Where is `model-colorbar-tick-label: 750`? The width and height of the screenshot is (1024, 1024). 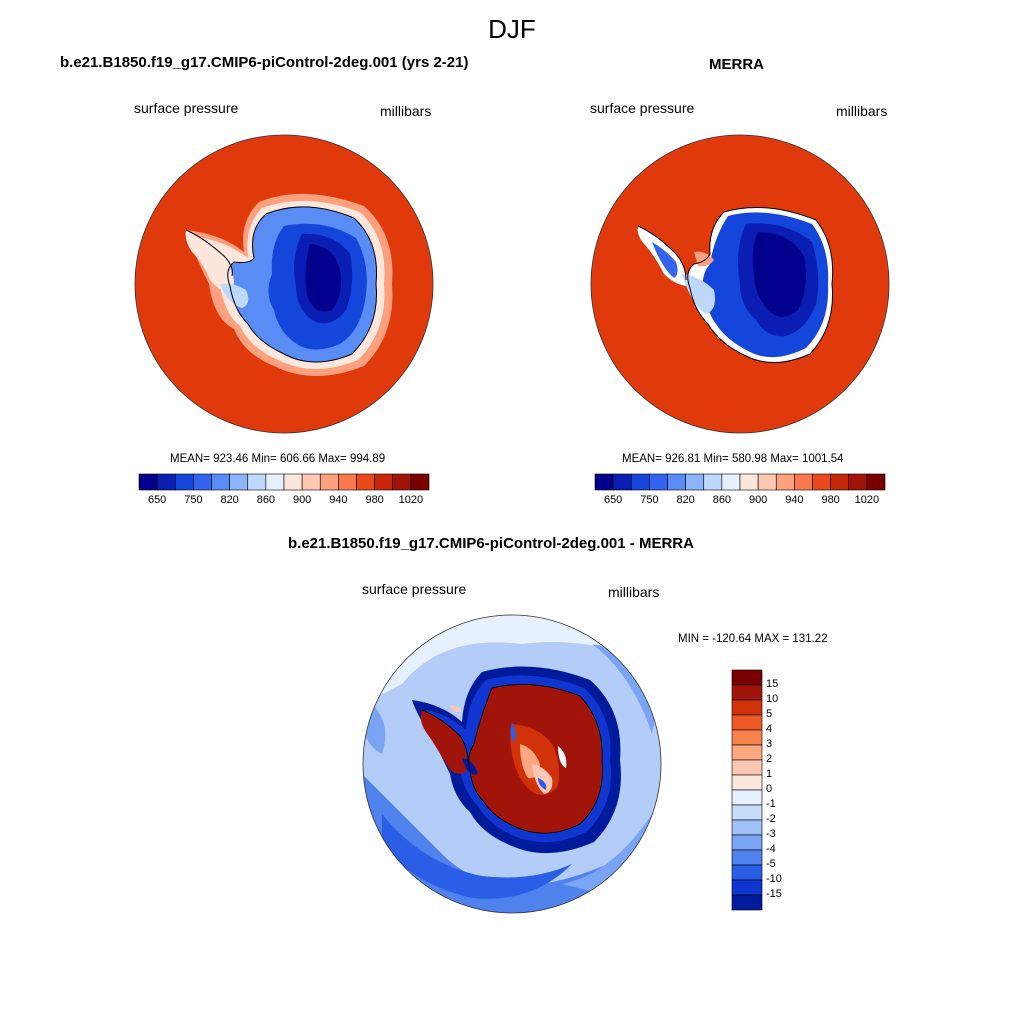
model-colorbar-tick-label: 750 is located at coordinates (193, 500).